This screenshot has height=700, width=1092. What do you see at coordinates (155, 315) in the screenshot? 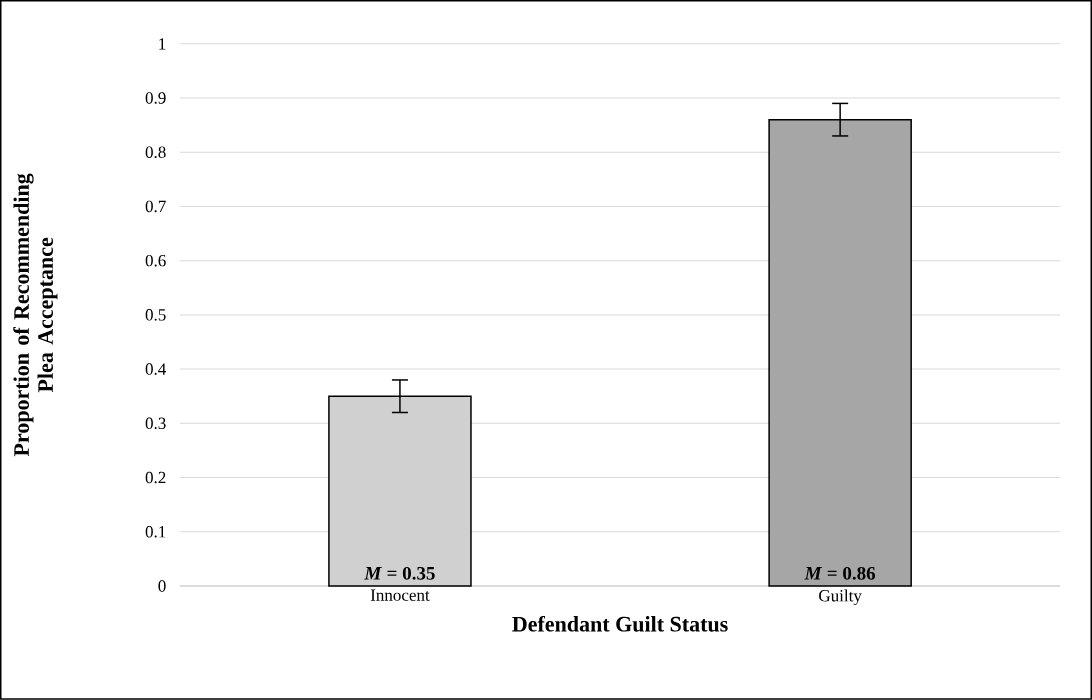
I see `y-tick-label: 0.5` at bounding box center [155, 315].